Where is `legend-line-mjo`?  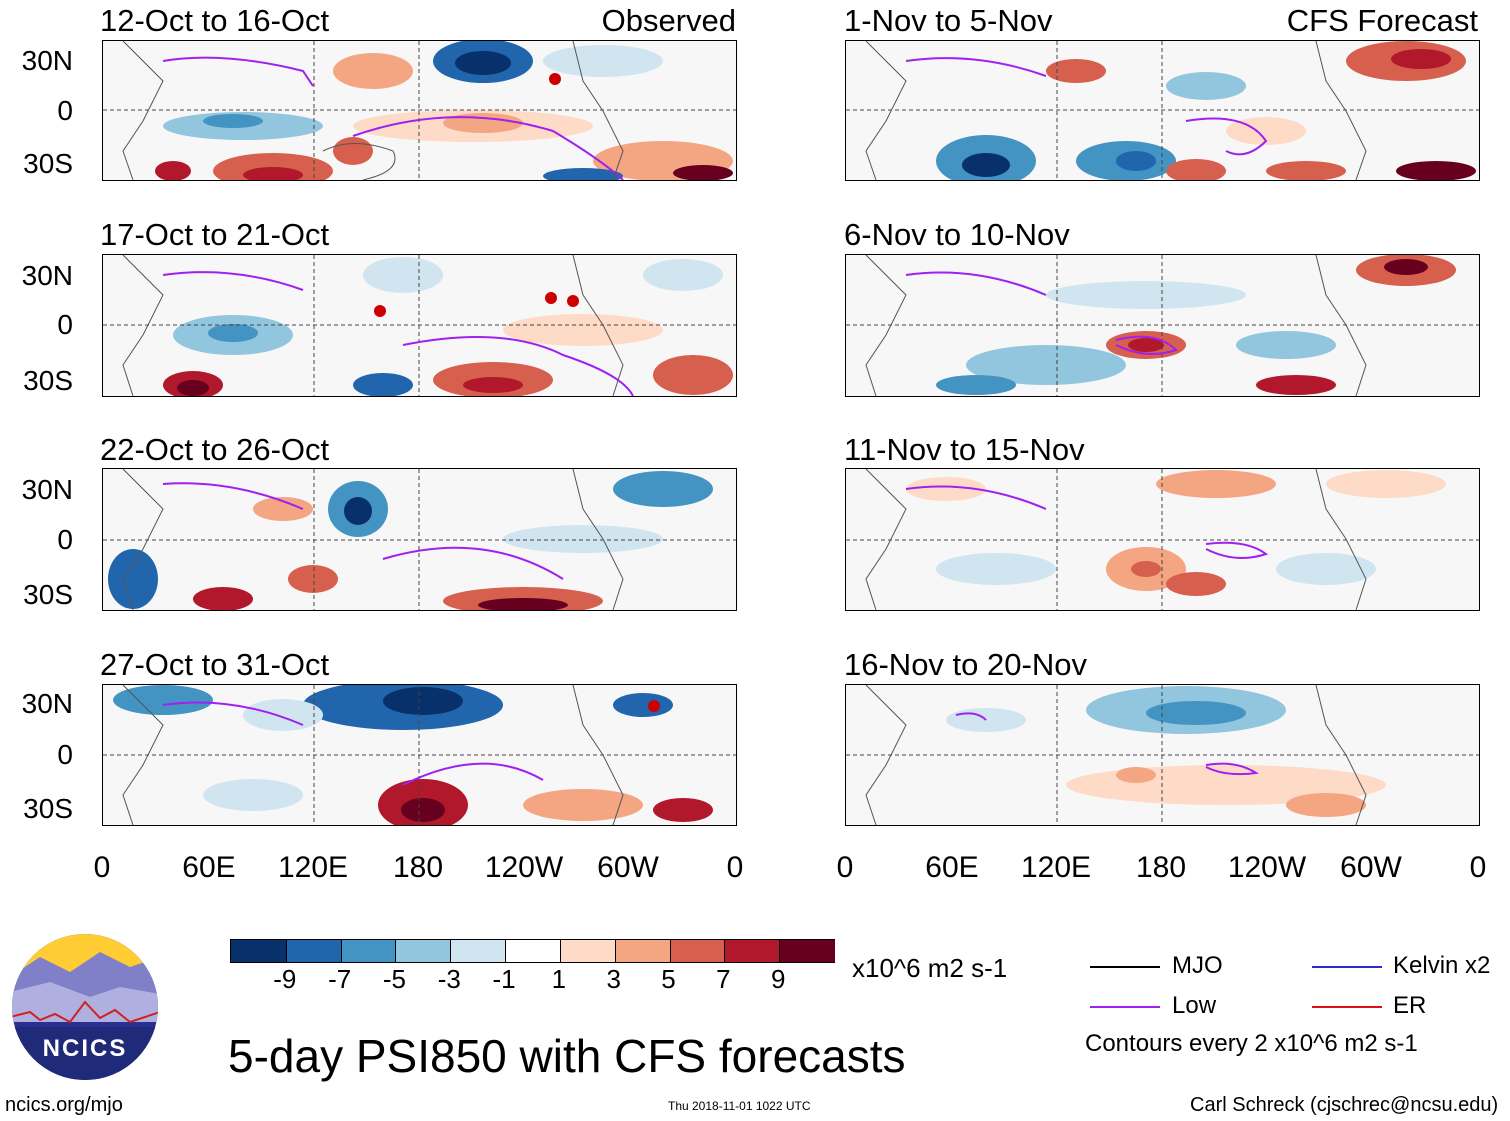
legend-line-mjo is located at coordinates (1125, 967).